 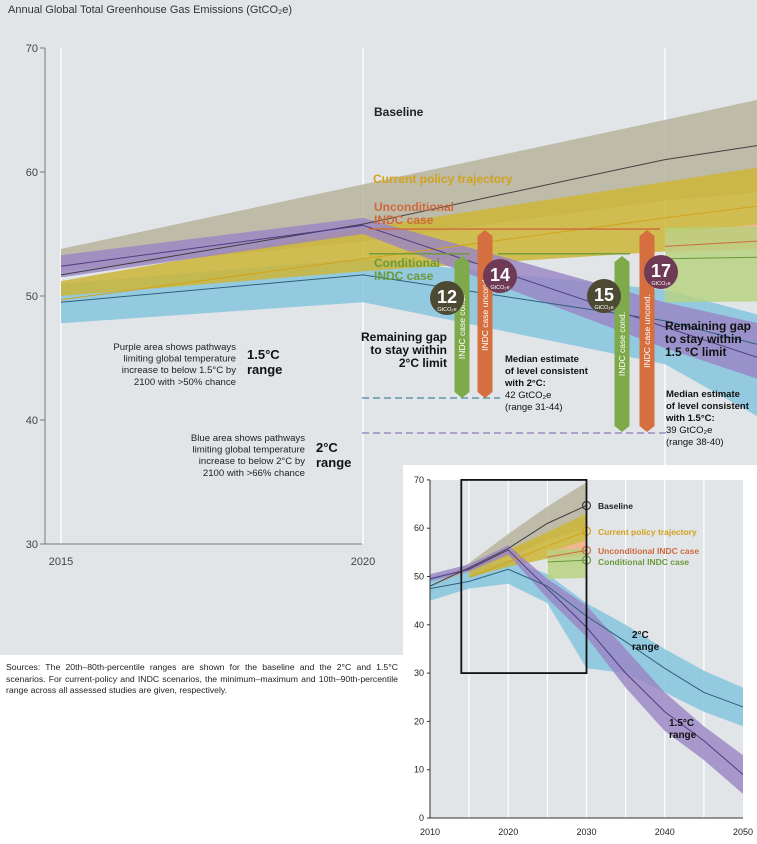 I want to click on main-label-conditional-line-2: INDC case, so click(x=404, y=276).